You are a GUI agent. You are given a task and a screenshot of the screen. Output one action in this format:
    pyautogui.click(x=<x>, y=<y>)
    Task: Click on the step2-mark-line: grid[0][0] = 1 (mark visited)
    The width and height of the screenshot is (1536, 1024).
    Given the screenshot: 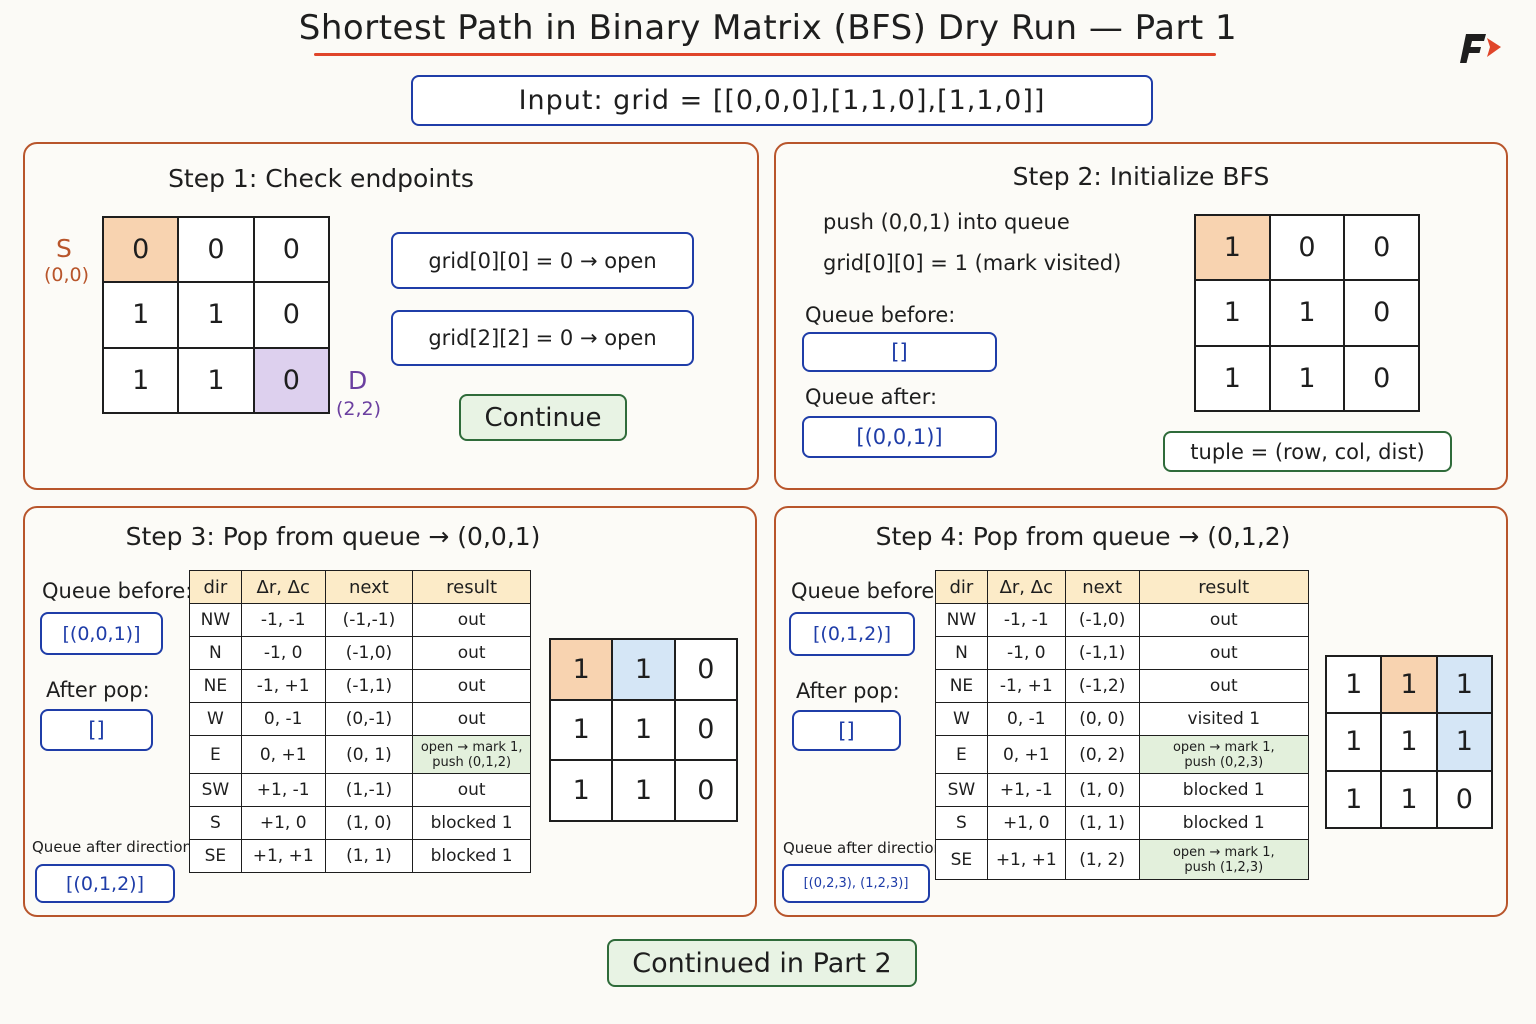 What is the action you would take?
    pyautogui.click(x=972, y=263)
    